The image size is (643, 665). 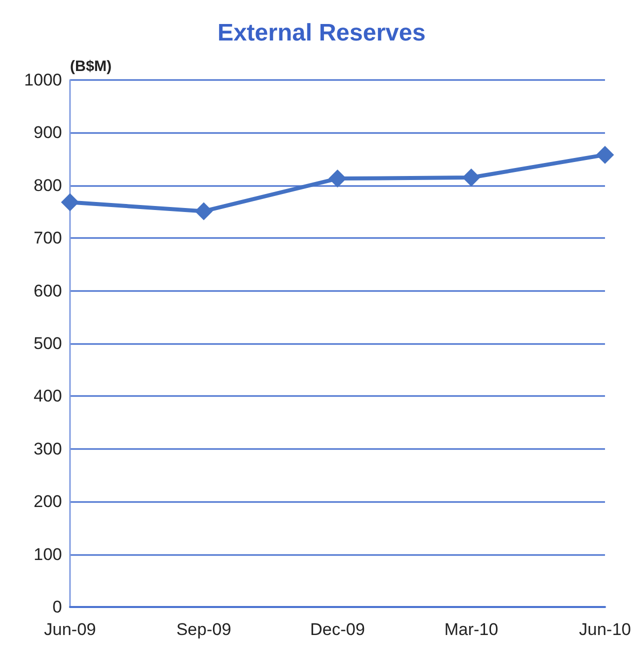 What do you see at coordinates (605, 629) in the screenshot?
I see `x-tick-label: Jun-10` at bounding box center [605, 629].